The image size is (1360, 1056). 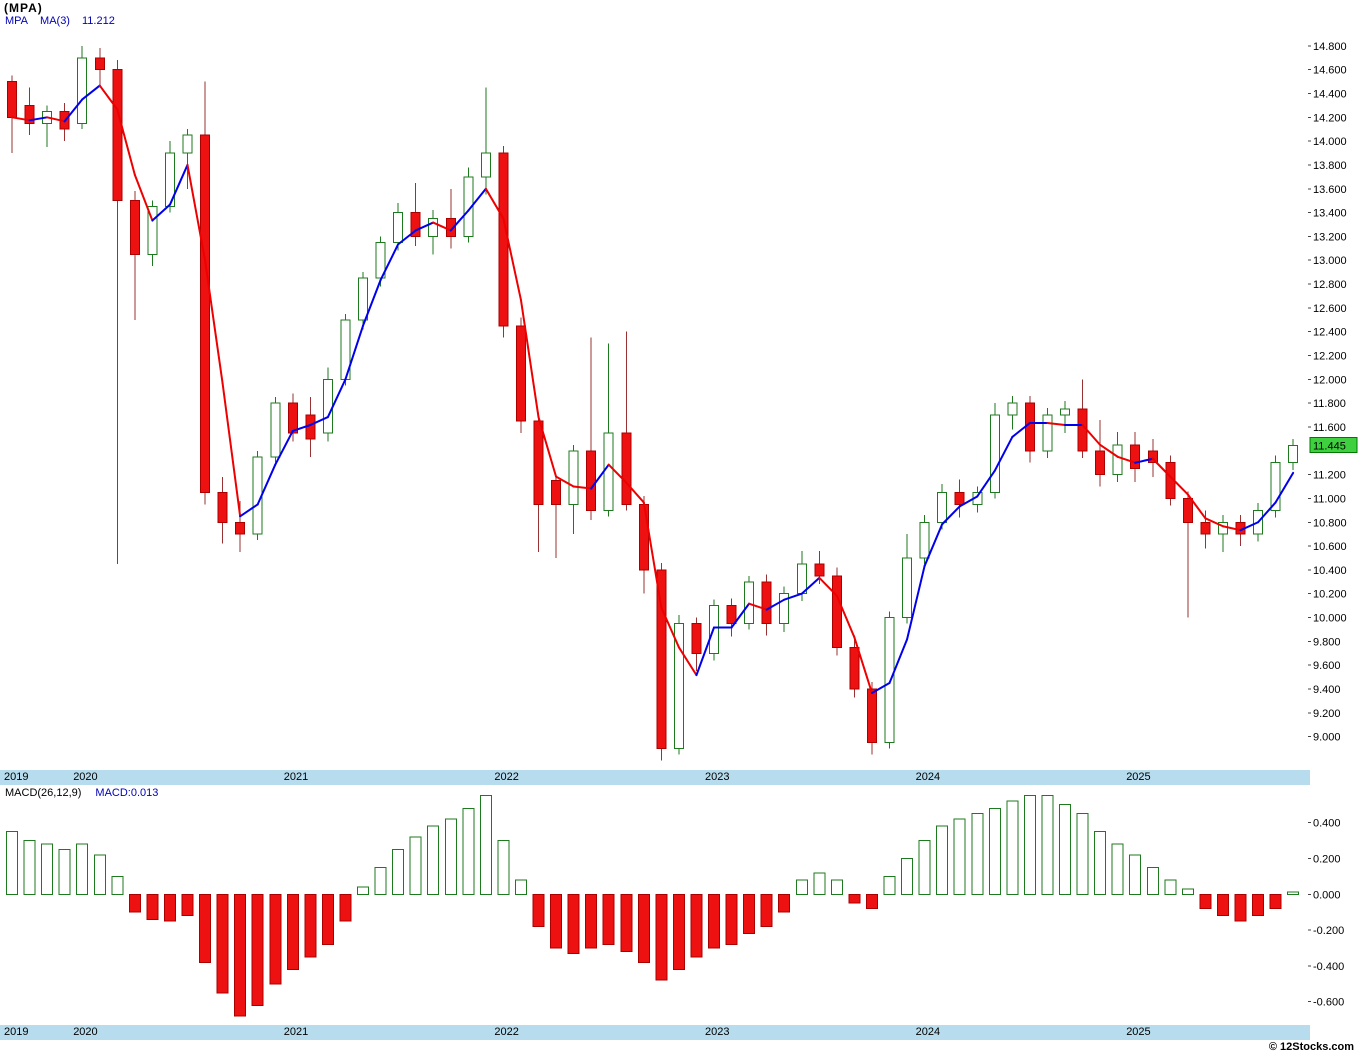 I want to click on price-tick-label: 13.200, so click(x=1330, y=237).